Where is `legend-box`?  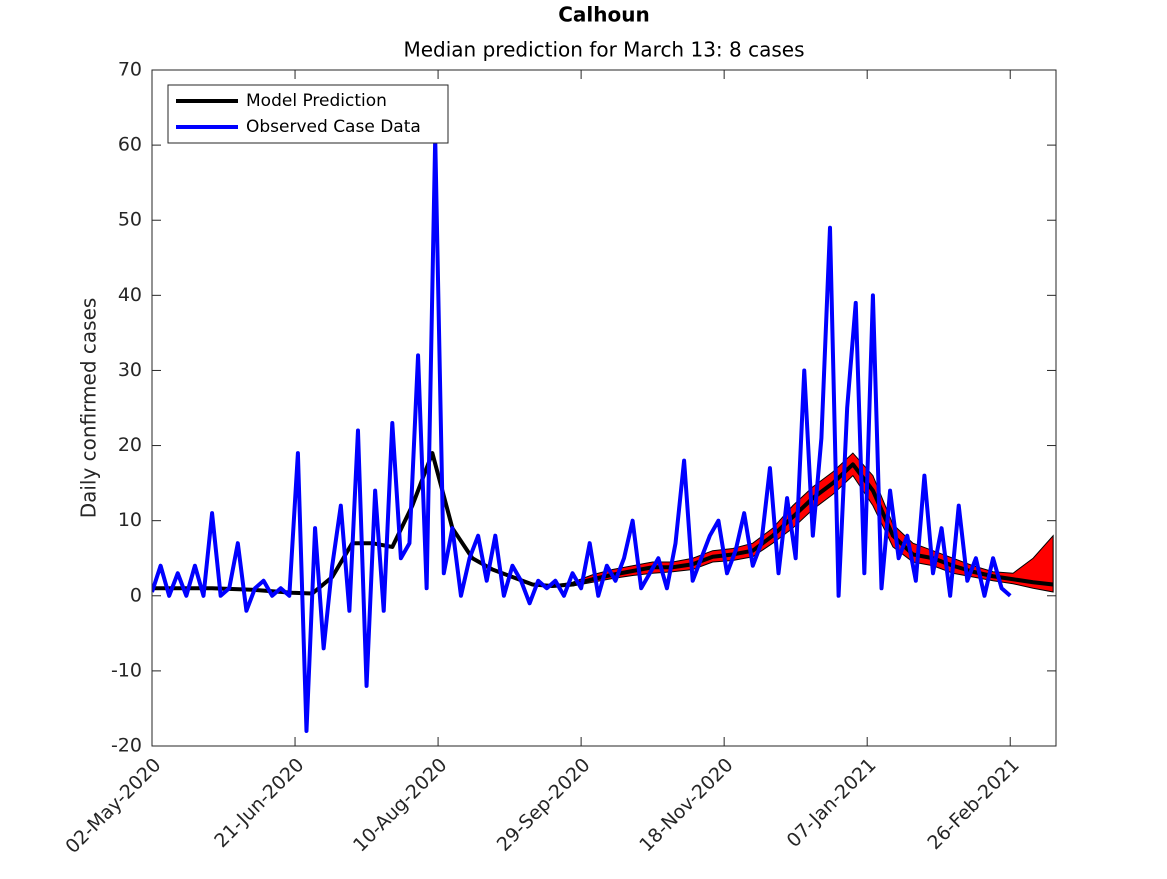
legend-box is located at coordinates (308, 114).